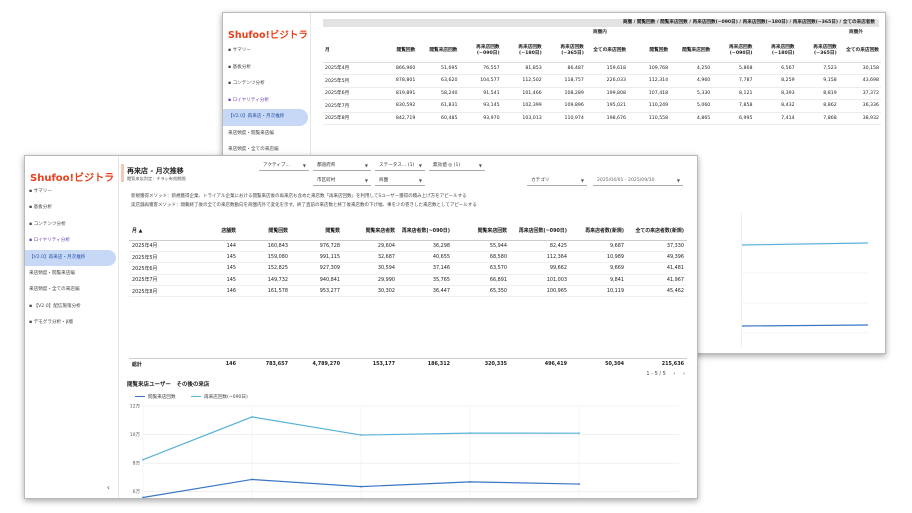  I want to click on column-header: 店舗数, so click(214, 232).